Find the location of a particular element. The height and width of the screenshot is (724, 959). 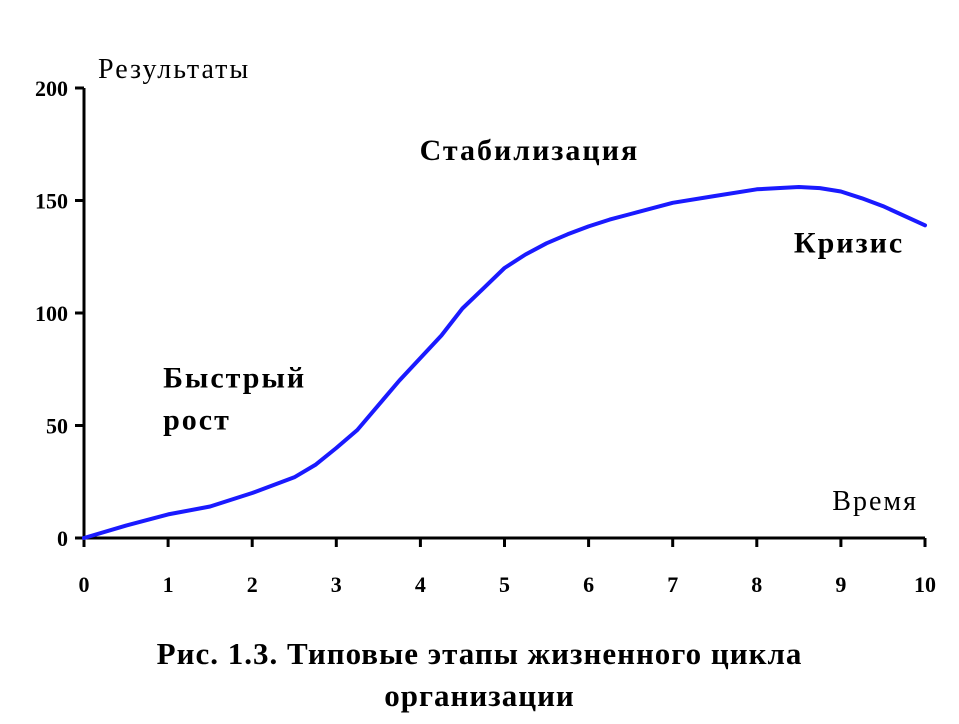

annotation-2: Стабилизация is located at coordinates (530, 150).